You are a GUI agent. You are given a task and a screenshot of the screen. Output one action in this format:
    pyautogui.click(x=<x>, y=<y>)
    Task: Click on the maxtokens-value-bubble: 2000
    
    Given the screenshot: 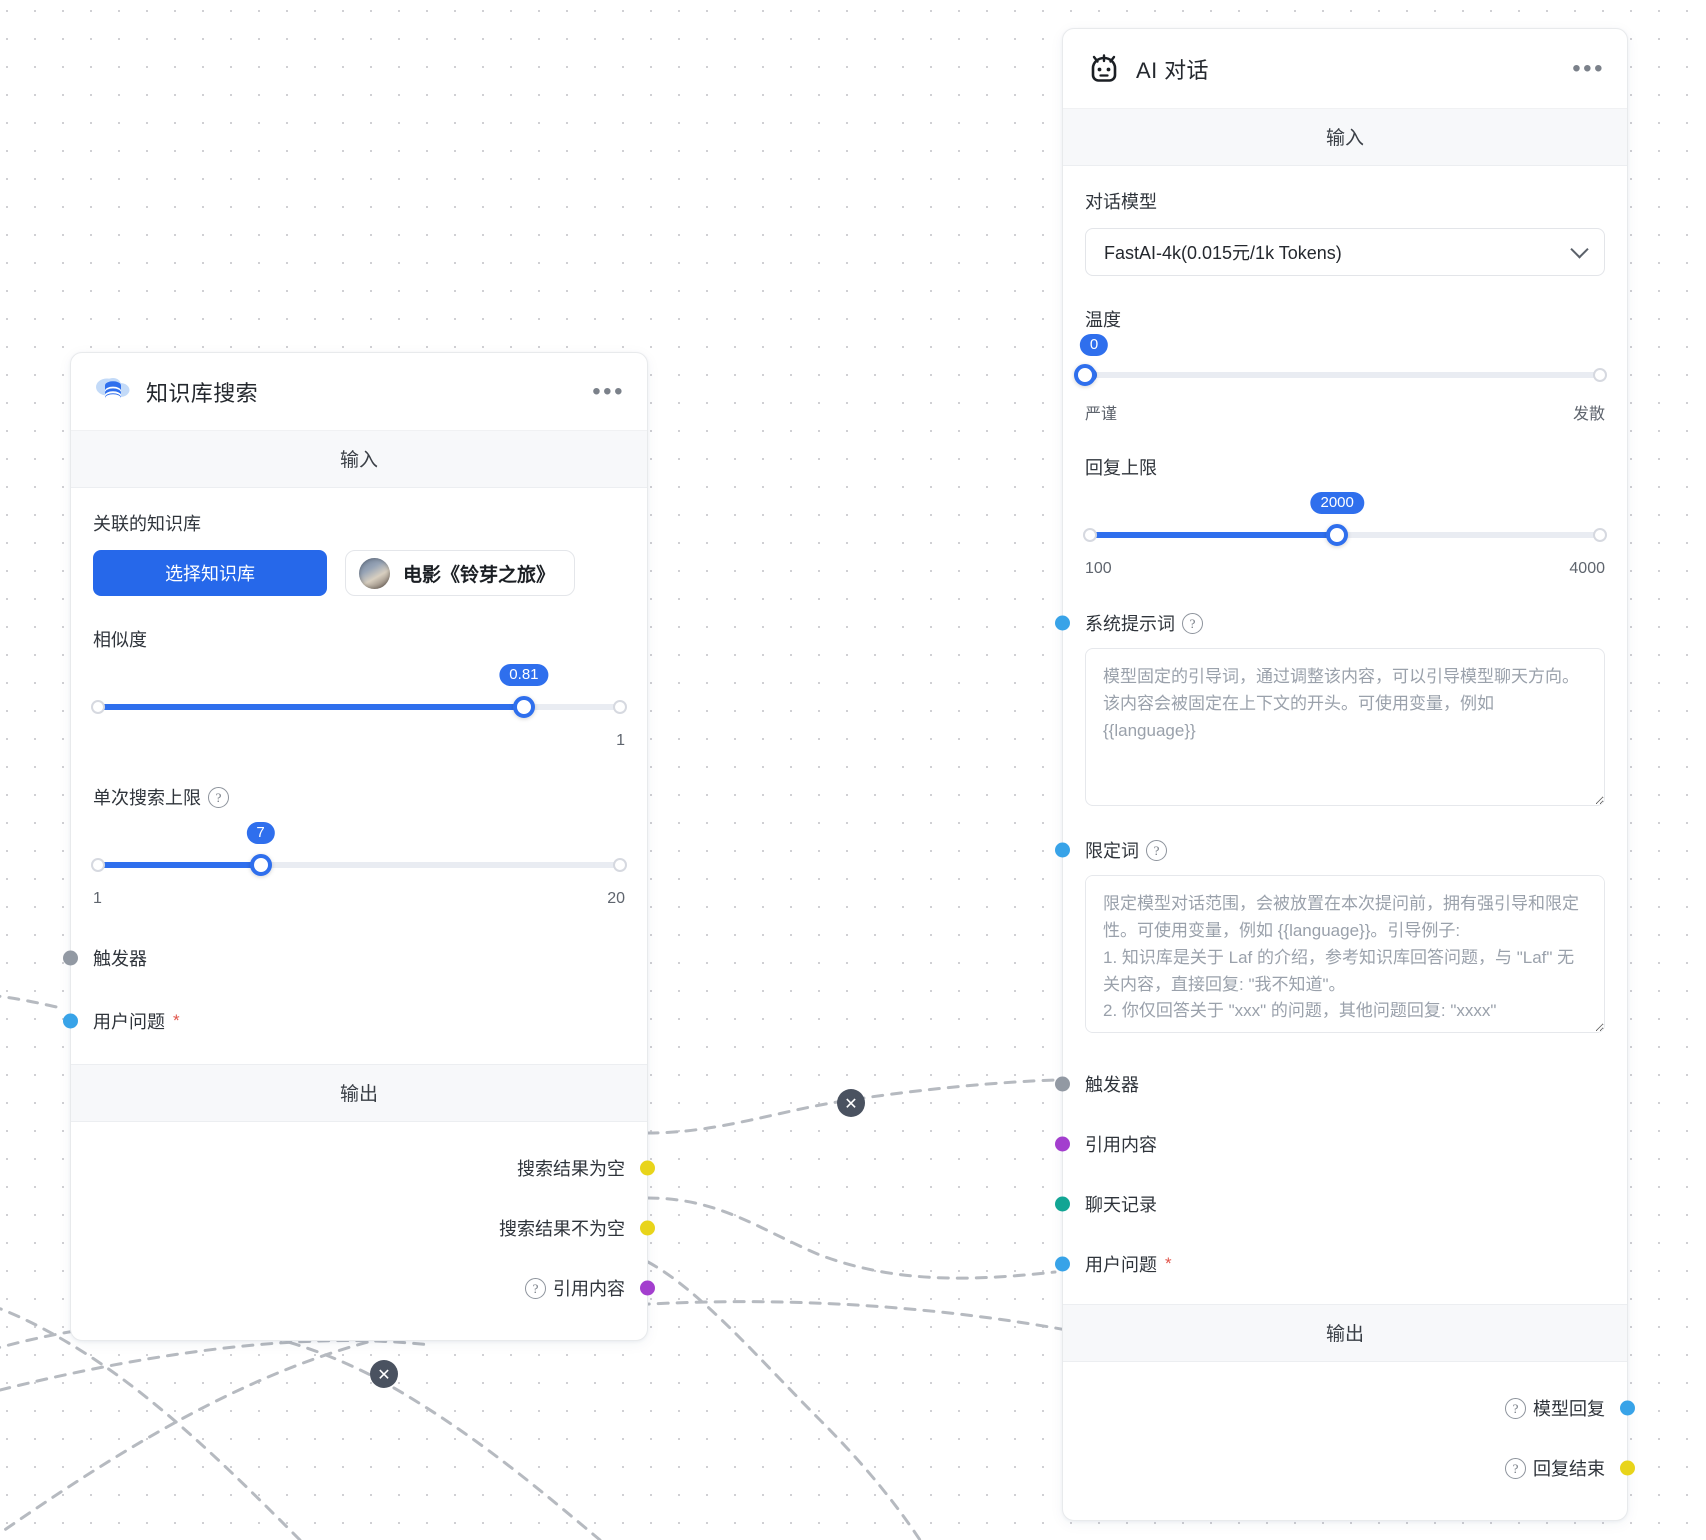 What is the action you would take?
    pyautogui.click(x=1337, y=503)
    